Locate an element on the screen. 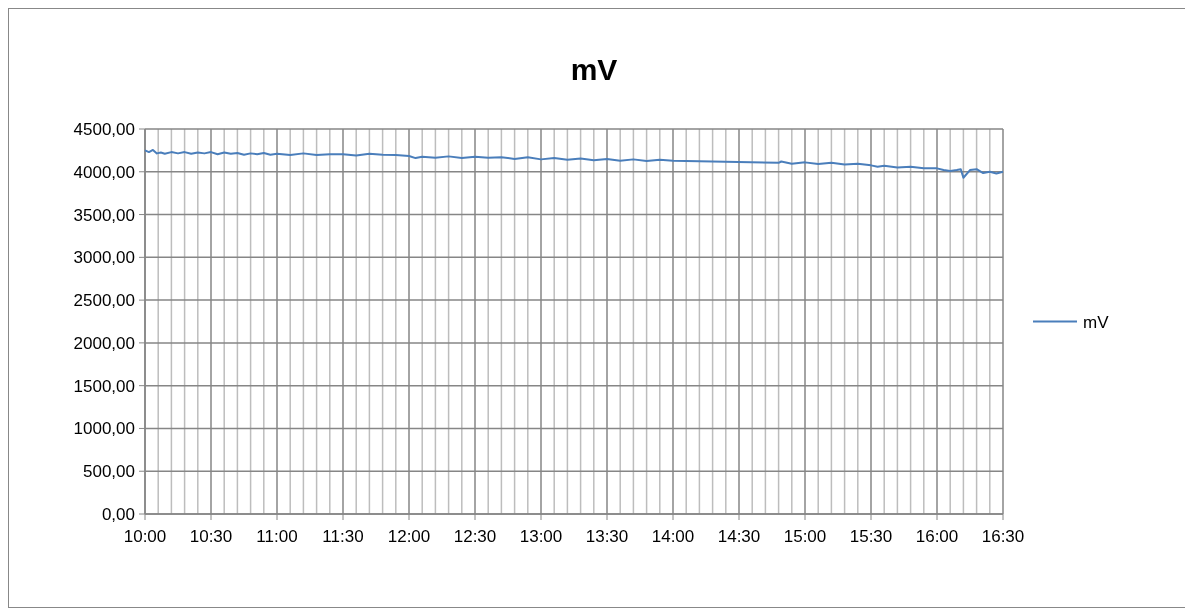 The image size is (1185, 616). x-tick-label: 11:30 is located at coordinates (343, 536).